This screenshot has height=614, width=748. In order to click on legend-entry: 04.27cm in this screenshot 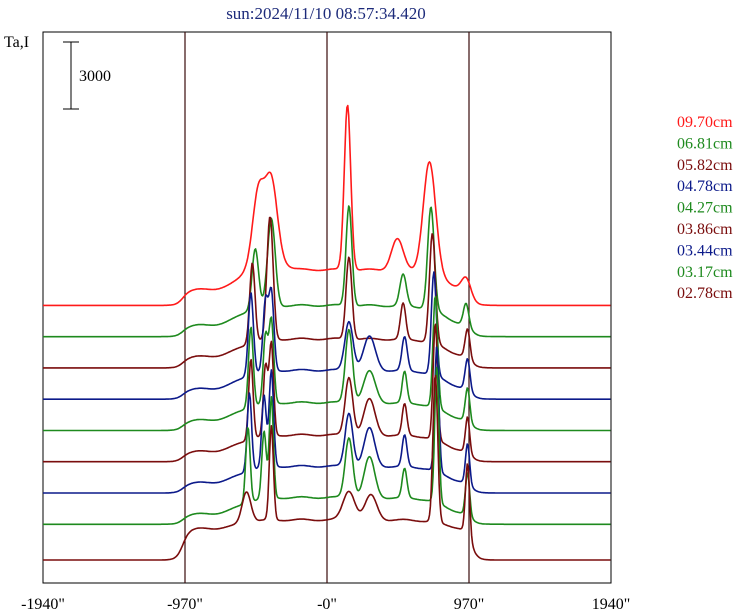, I will do `click(705, 208)`.